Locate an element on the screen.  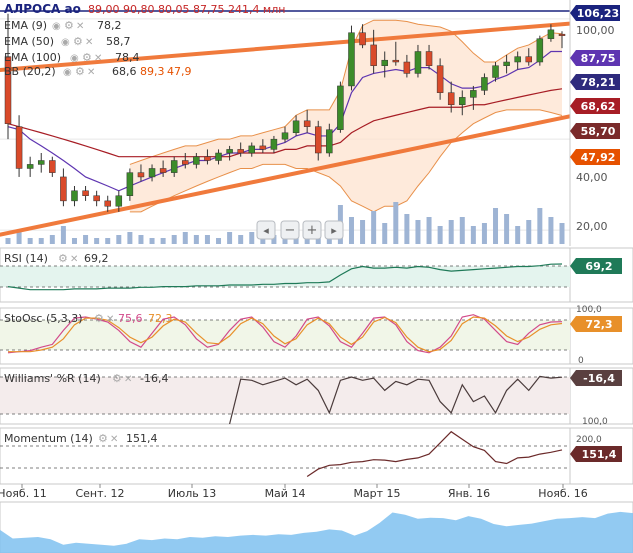
momentum-axis-top: 200,0 is located at coordinates (589, 440).